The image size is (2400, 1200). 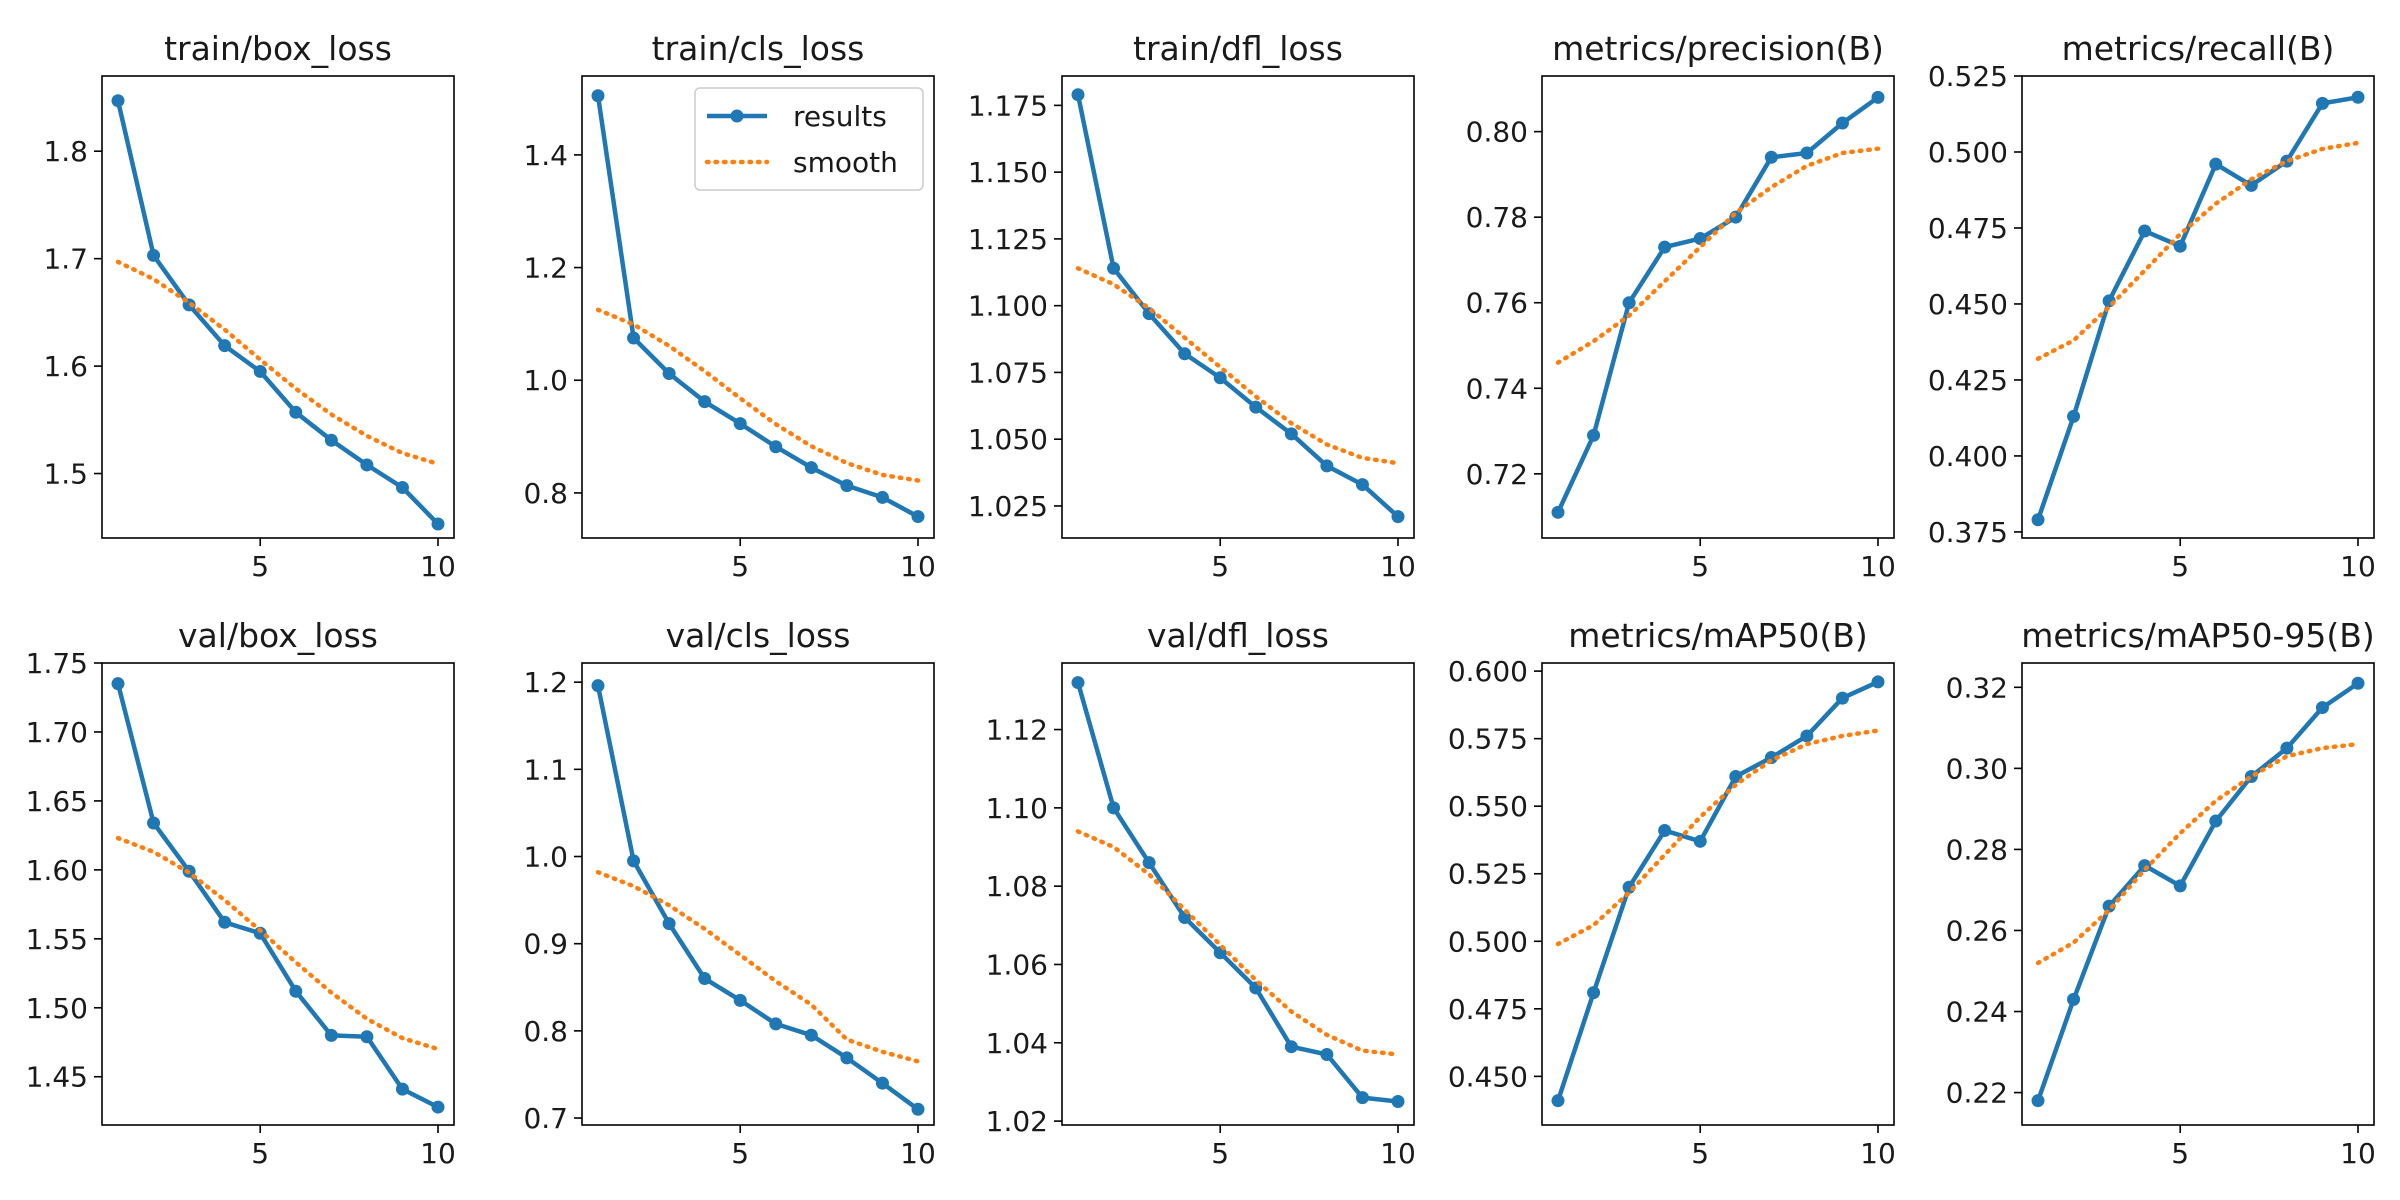 I want to click on y-tick-label: 0.475, so click(x=1968, y=228).